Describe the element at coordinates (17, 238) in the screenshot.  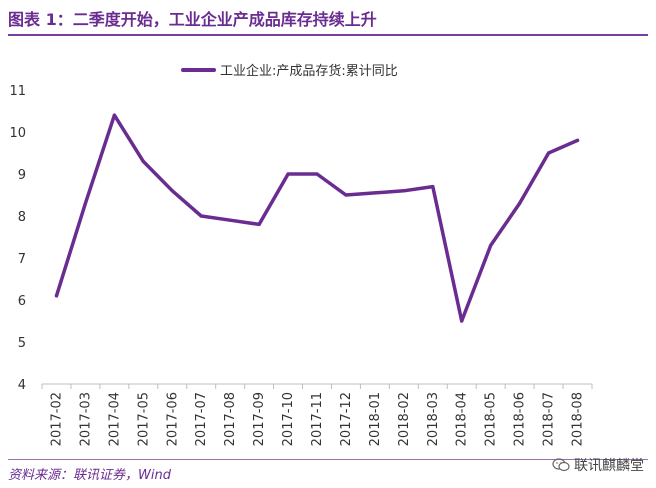
I see `y-axis: 4 5 6 7 8 9 10 11` at that location.